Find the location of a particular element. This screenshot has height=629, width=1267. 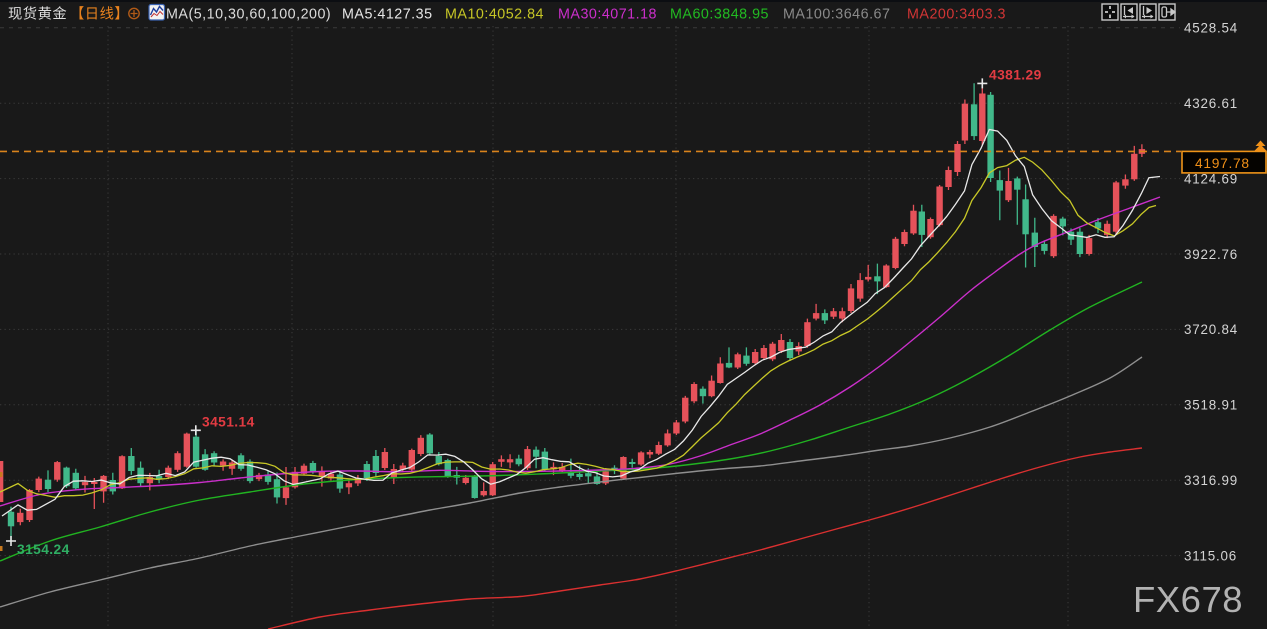

svg-text: 4381.29 is located at coordinates (1015, 75).